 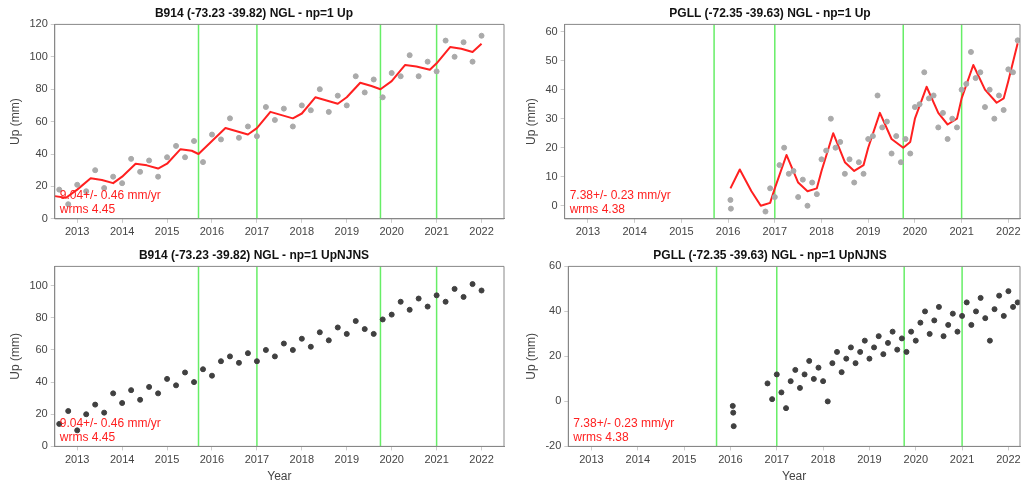 I want to click on chart-title: B914 (-73.23 -39.82) NGL - np=1 UpNJNS, so click(x=254, y=254).